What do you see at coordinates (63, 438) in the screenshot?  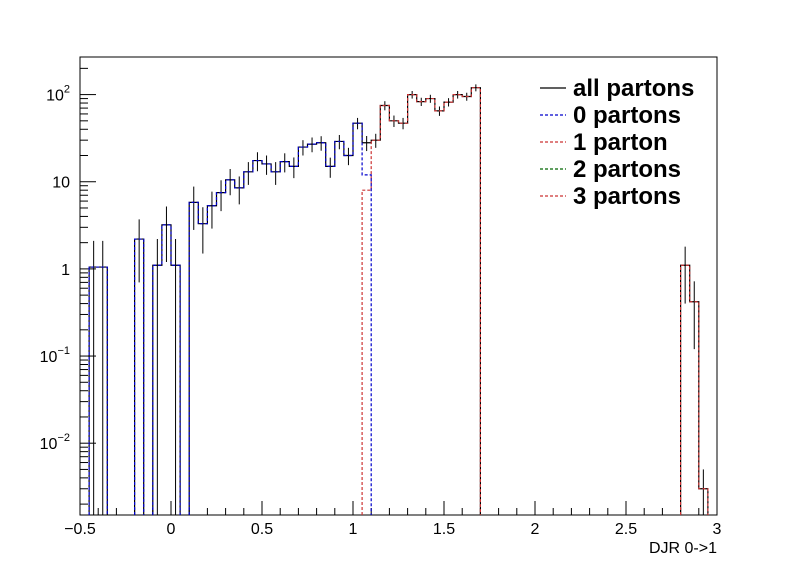 I see `y-tick-exponent: −2` at bounding box center [63, 438].